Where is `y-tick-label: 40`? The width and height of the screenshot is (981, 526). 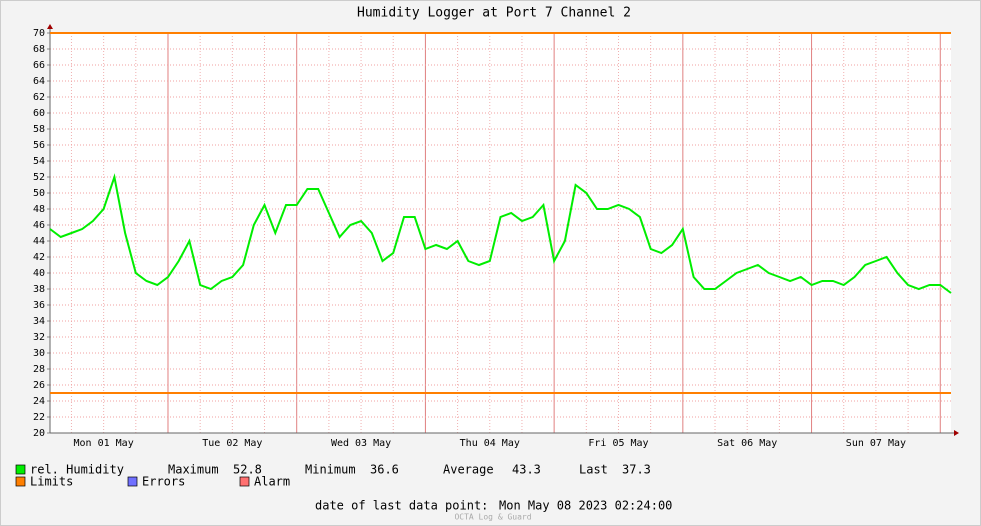
y-tick-label: 40 is located at coordinates (39, 273).